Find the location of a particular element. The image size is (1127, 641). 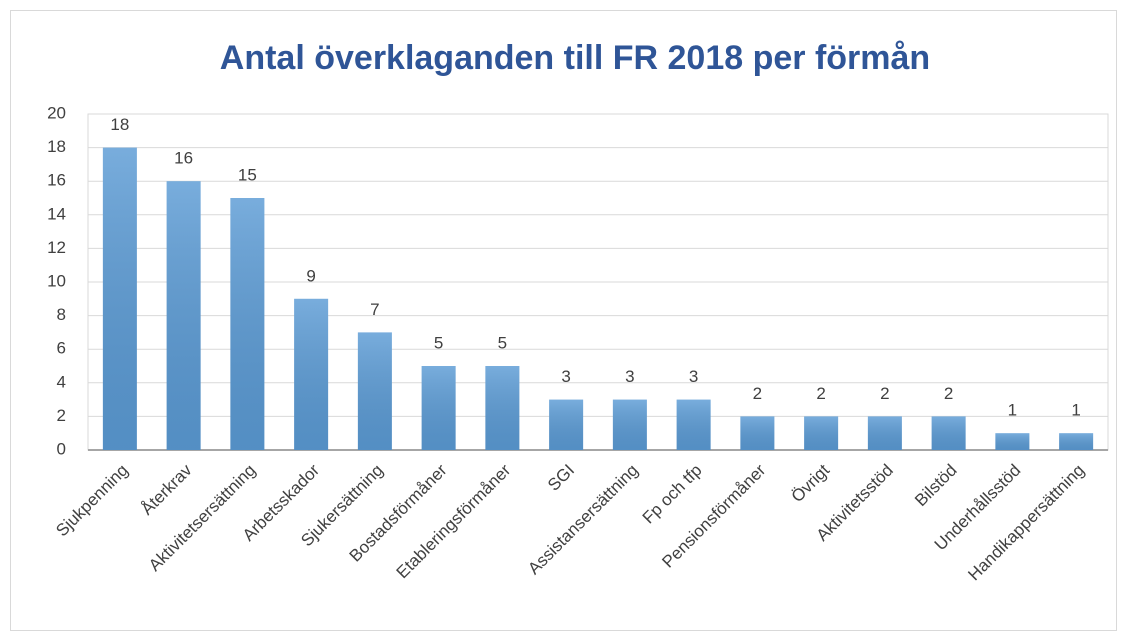

y-tick-label: 2 is located at coordinates (61, 415).